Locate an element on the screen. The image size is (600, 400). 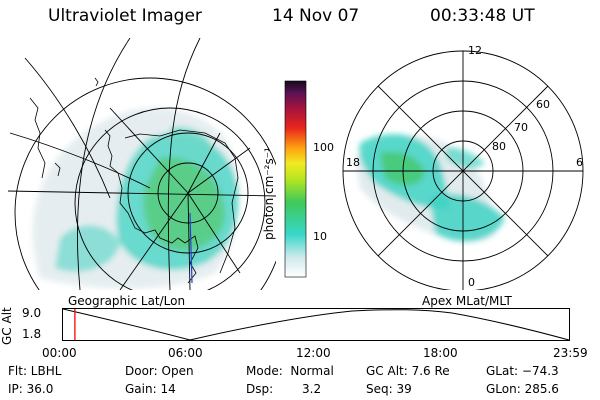
timeline-xtick-0000: 00:00 is located at coordinates (59, 353).